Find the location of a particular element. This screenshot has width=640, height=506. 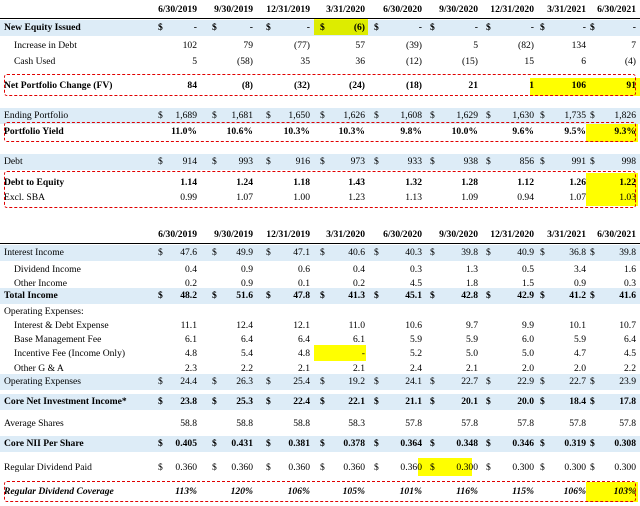

table-cell: (32) is located at coordinates (302, 85).